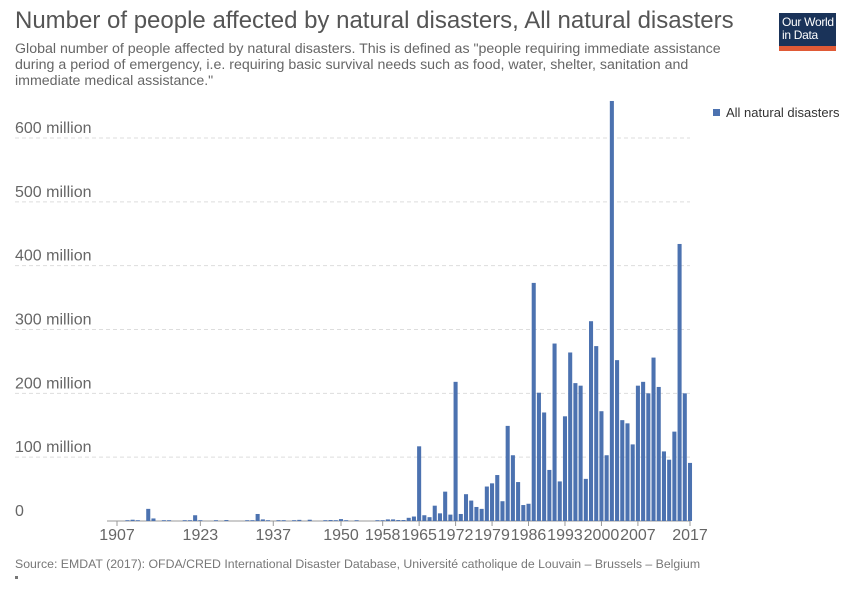 The height and width of the screenshot is (600, 850). What do you see at coordinates (456, 535) in the screenshot?
I see `x-tick-label: 1972` at bounding box center [456, 535].